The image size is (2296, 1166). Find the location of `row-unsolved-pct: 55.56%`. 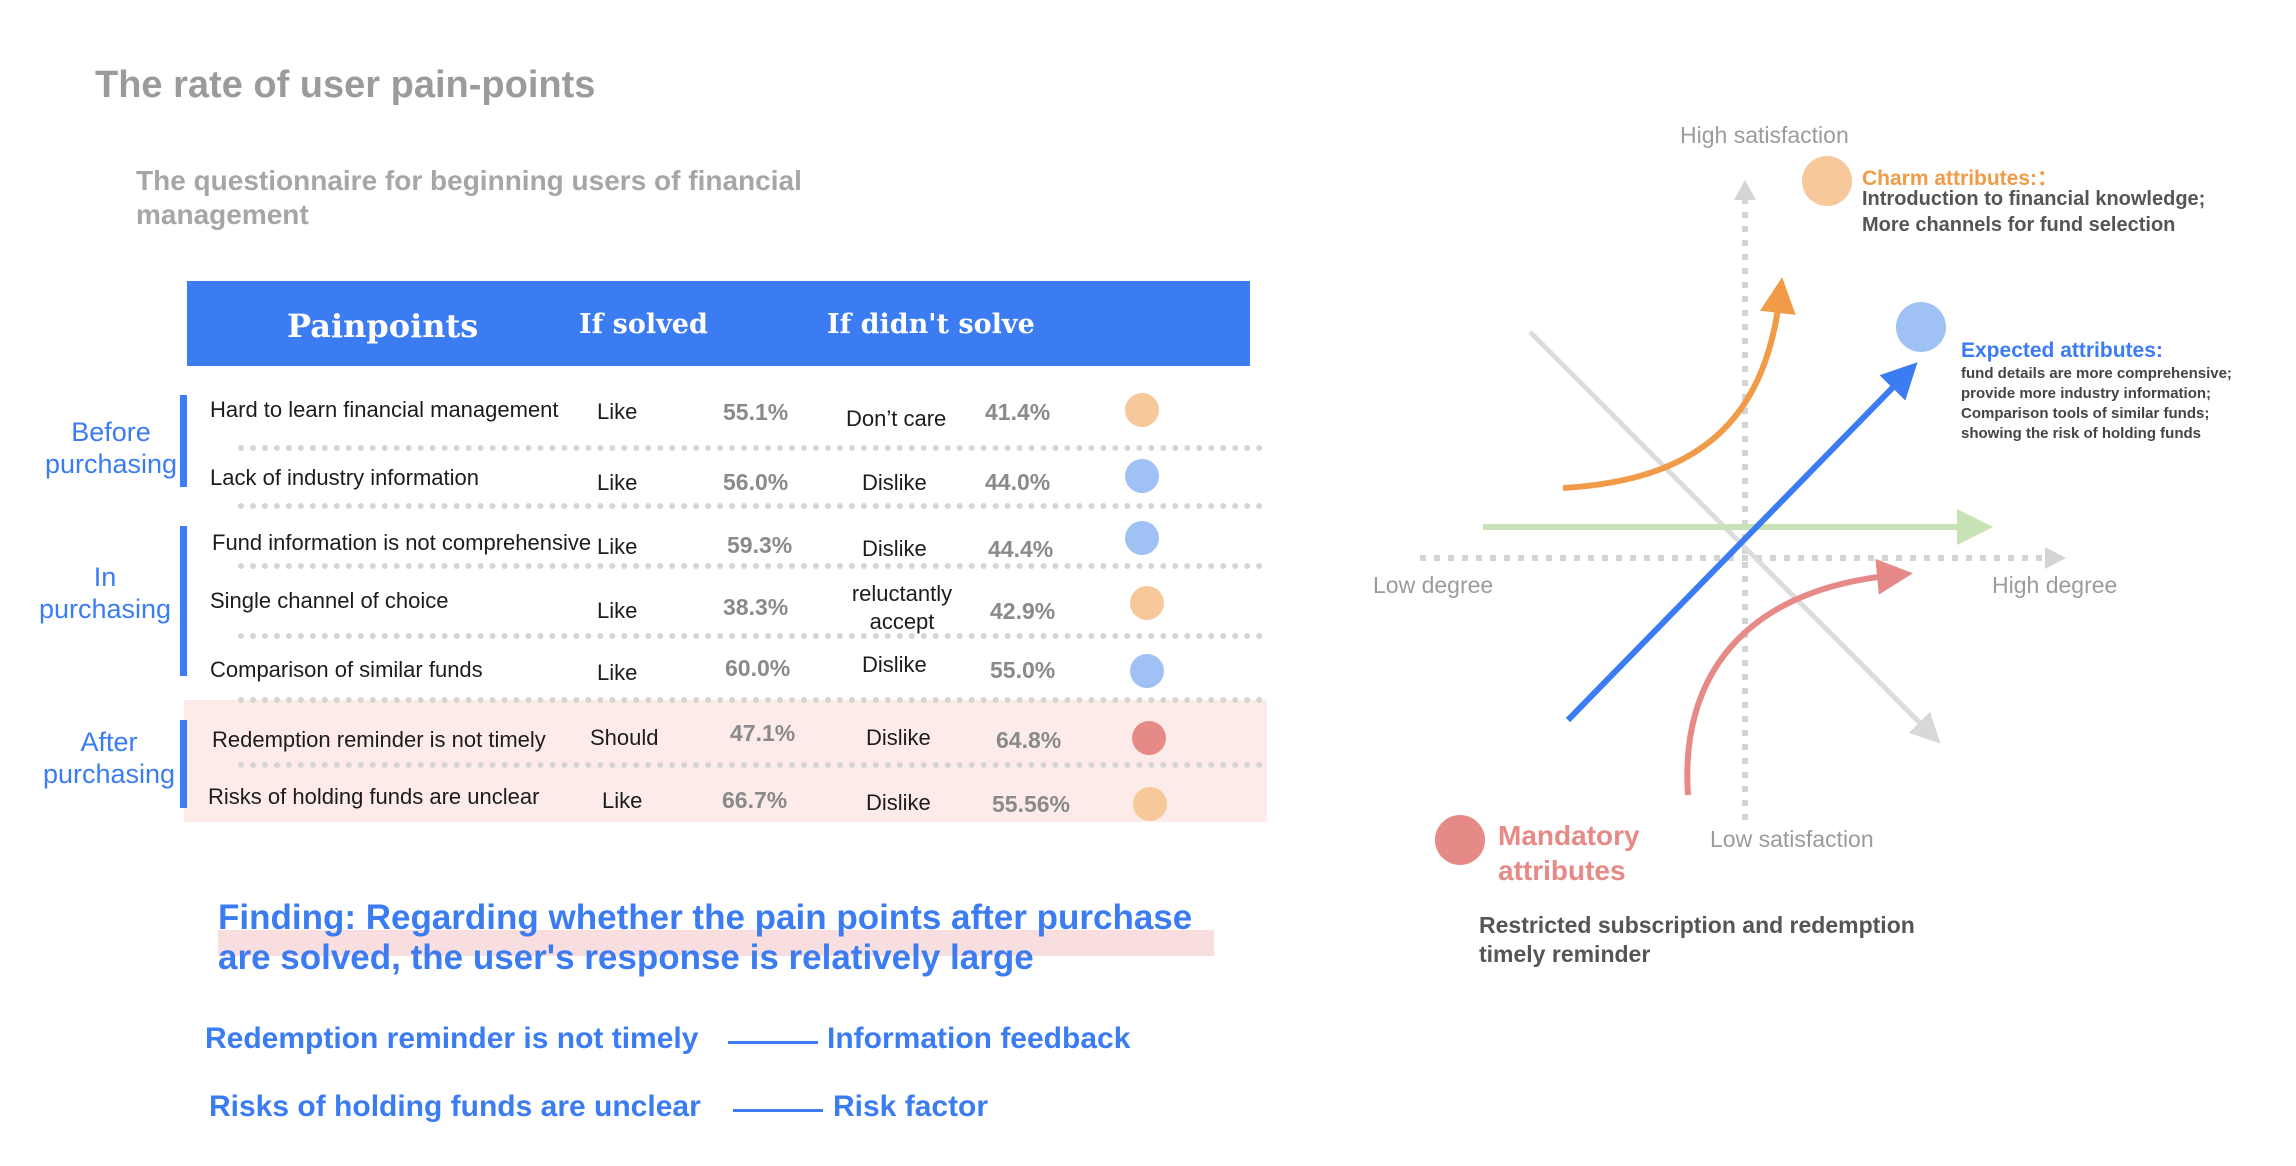

row-unsolved-pct: 55.56% is located at coordinates (1031, 804).